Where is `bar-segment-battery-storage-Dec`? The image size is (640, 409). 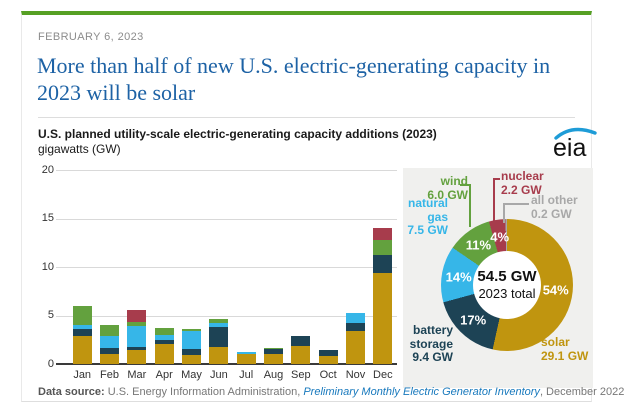
bar-segment-battery-storage-Dec is located at coordinates (383, 264).